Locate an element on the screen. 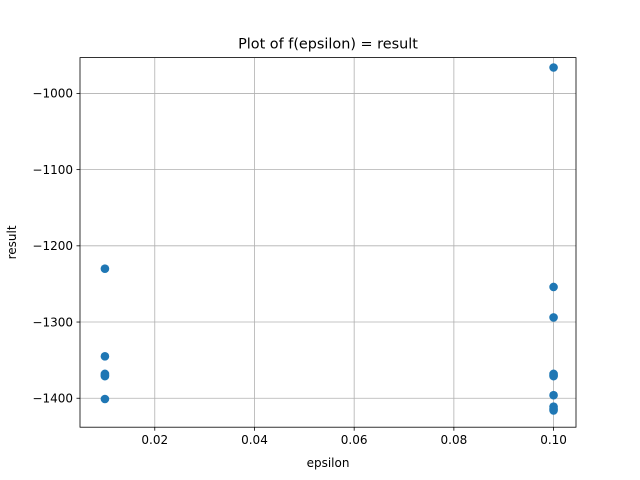  y-tick-label: −1300 is located at coordinates (52, 322).